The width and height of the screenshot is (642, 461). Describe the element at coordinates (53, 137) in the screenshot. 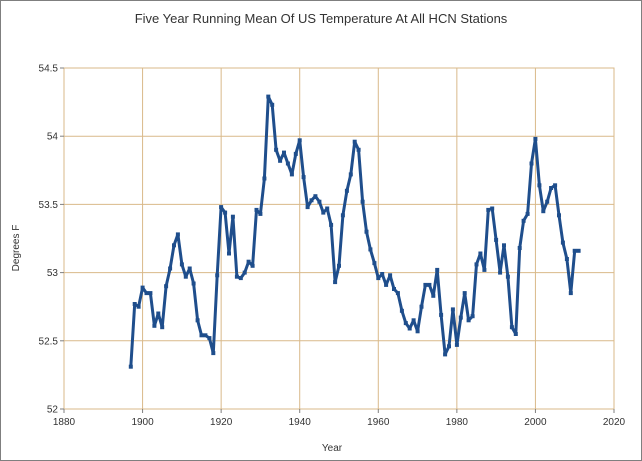

I see `y-tick-label: 54` at that location.